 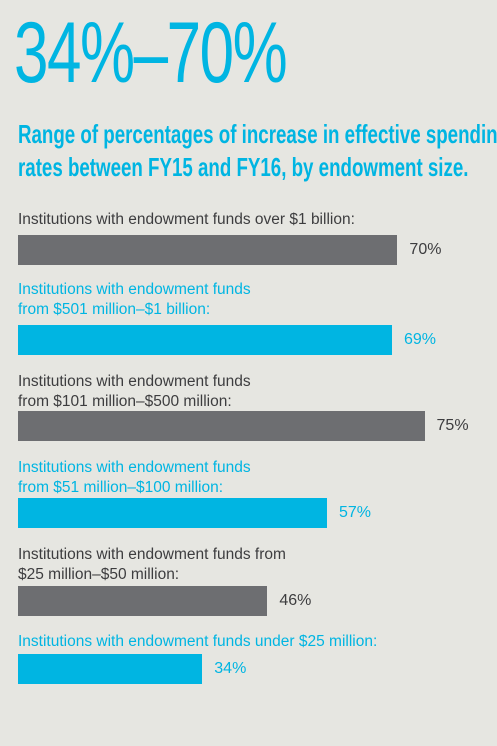 What do you see at coordinates (295, 600) in the screenshot?
I see `value-label: 46%` at bounding box center [295, 600].